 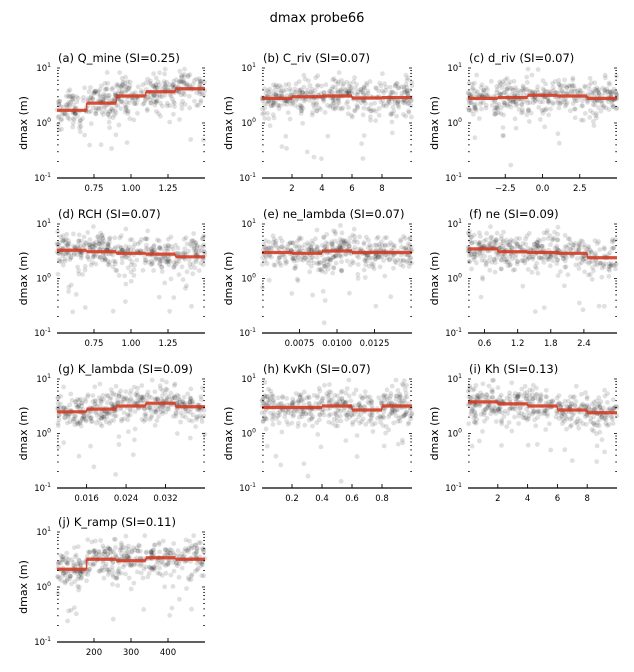 What do you see at coordinates (453, 488) in the screenshot?
I see `y-tick-label: 10-1` at bounding box center [453, 488].